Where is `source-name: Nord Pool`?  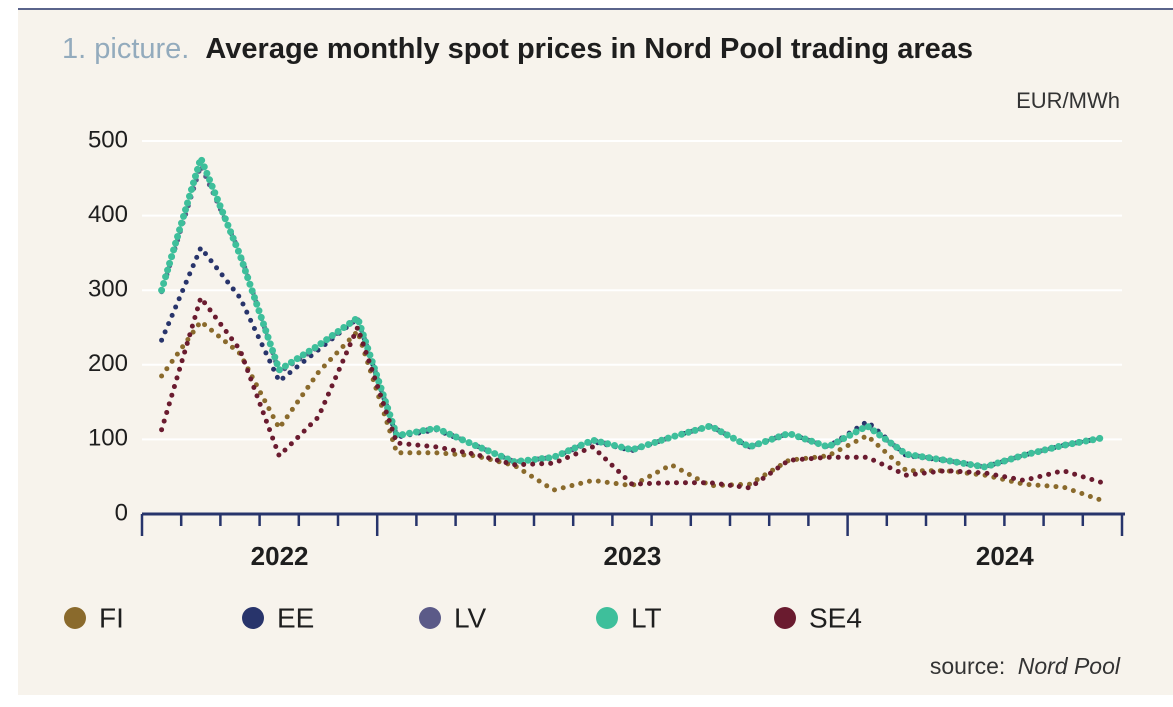
source-name: Nord Pool is located at coordinates (1069, 666).